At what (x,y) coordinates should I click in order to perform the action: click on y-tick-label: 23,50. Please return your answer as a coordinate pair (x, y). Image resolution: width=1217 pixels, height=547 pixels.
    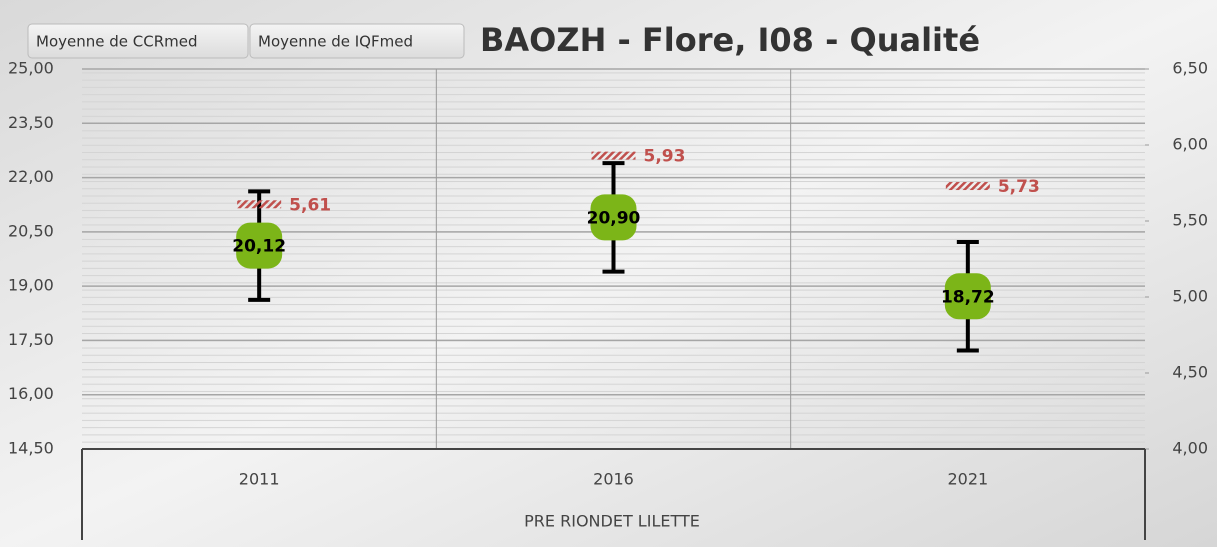
    Looking at the image, I should click on (31, 122).